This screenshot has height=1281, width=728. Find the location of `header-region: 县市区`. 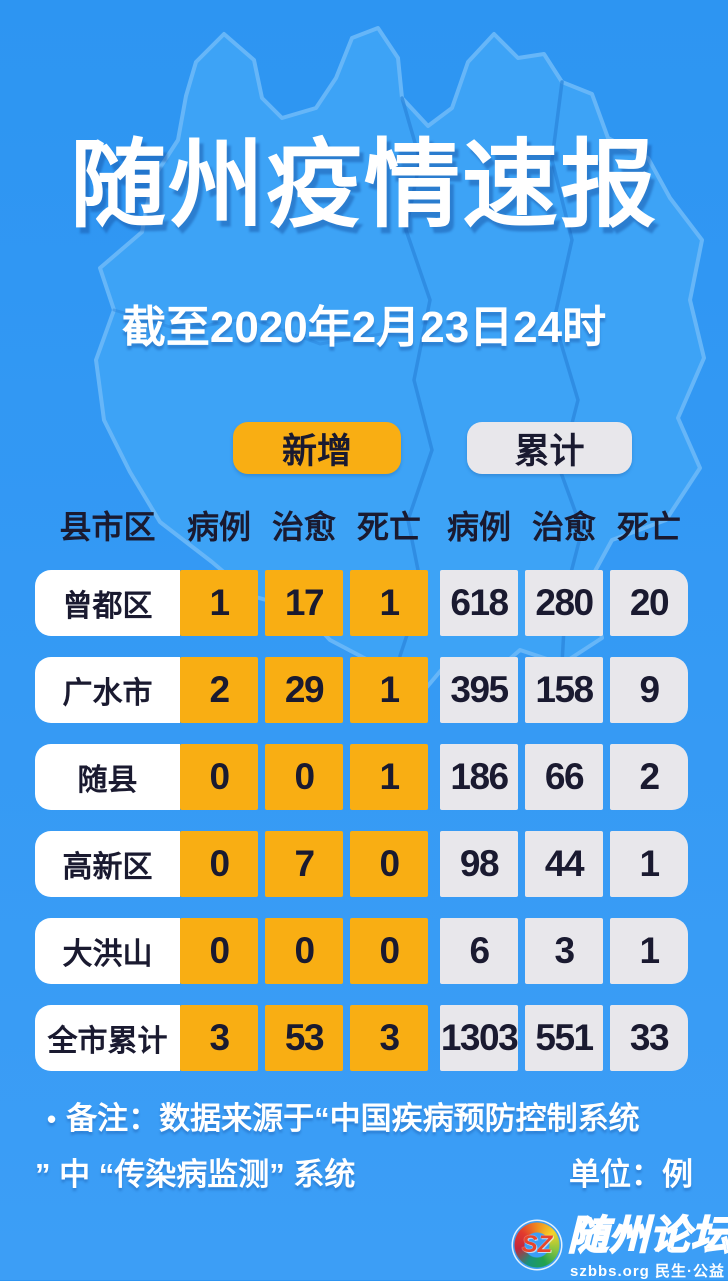

header-region: 县市区 is located at coordinates (107, 527).